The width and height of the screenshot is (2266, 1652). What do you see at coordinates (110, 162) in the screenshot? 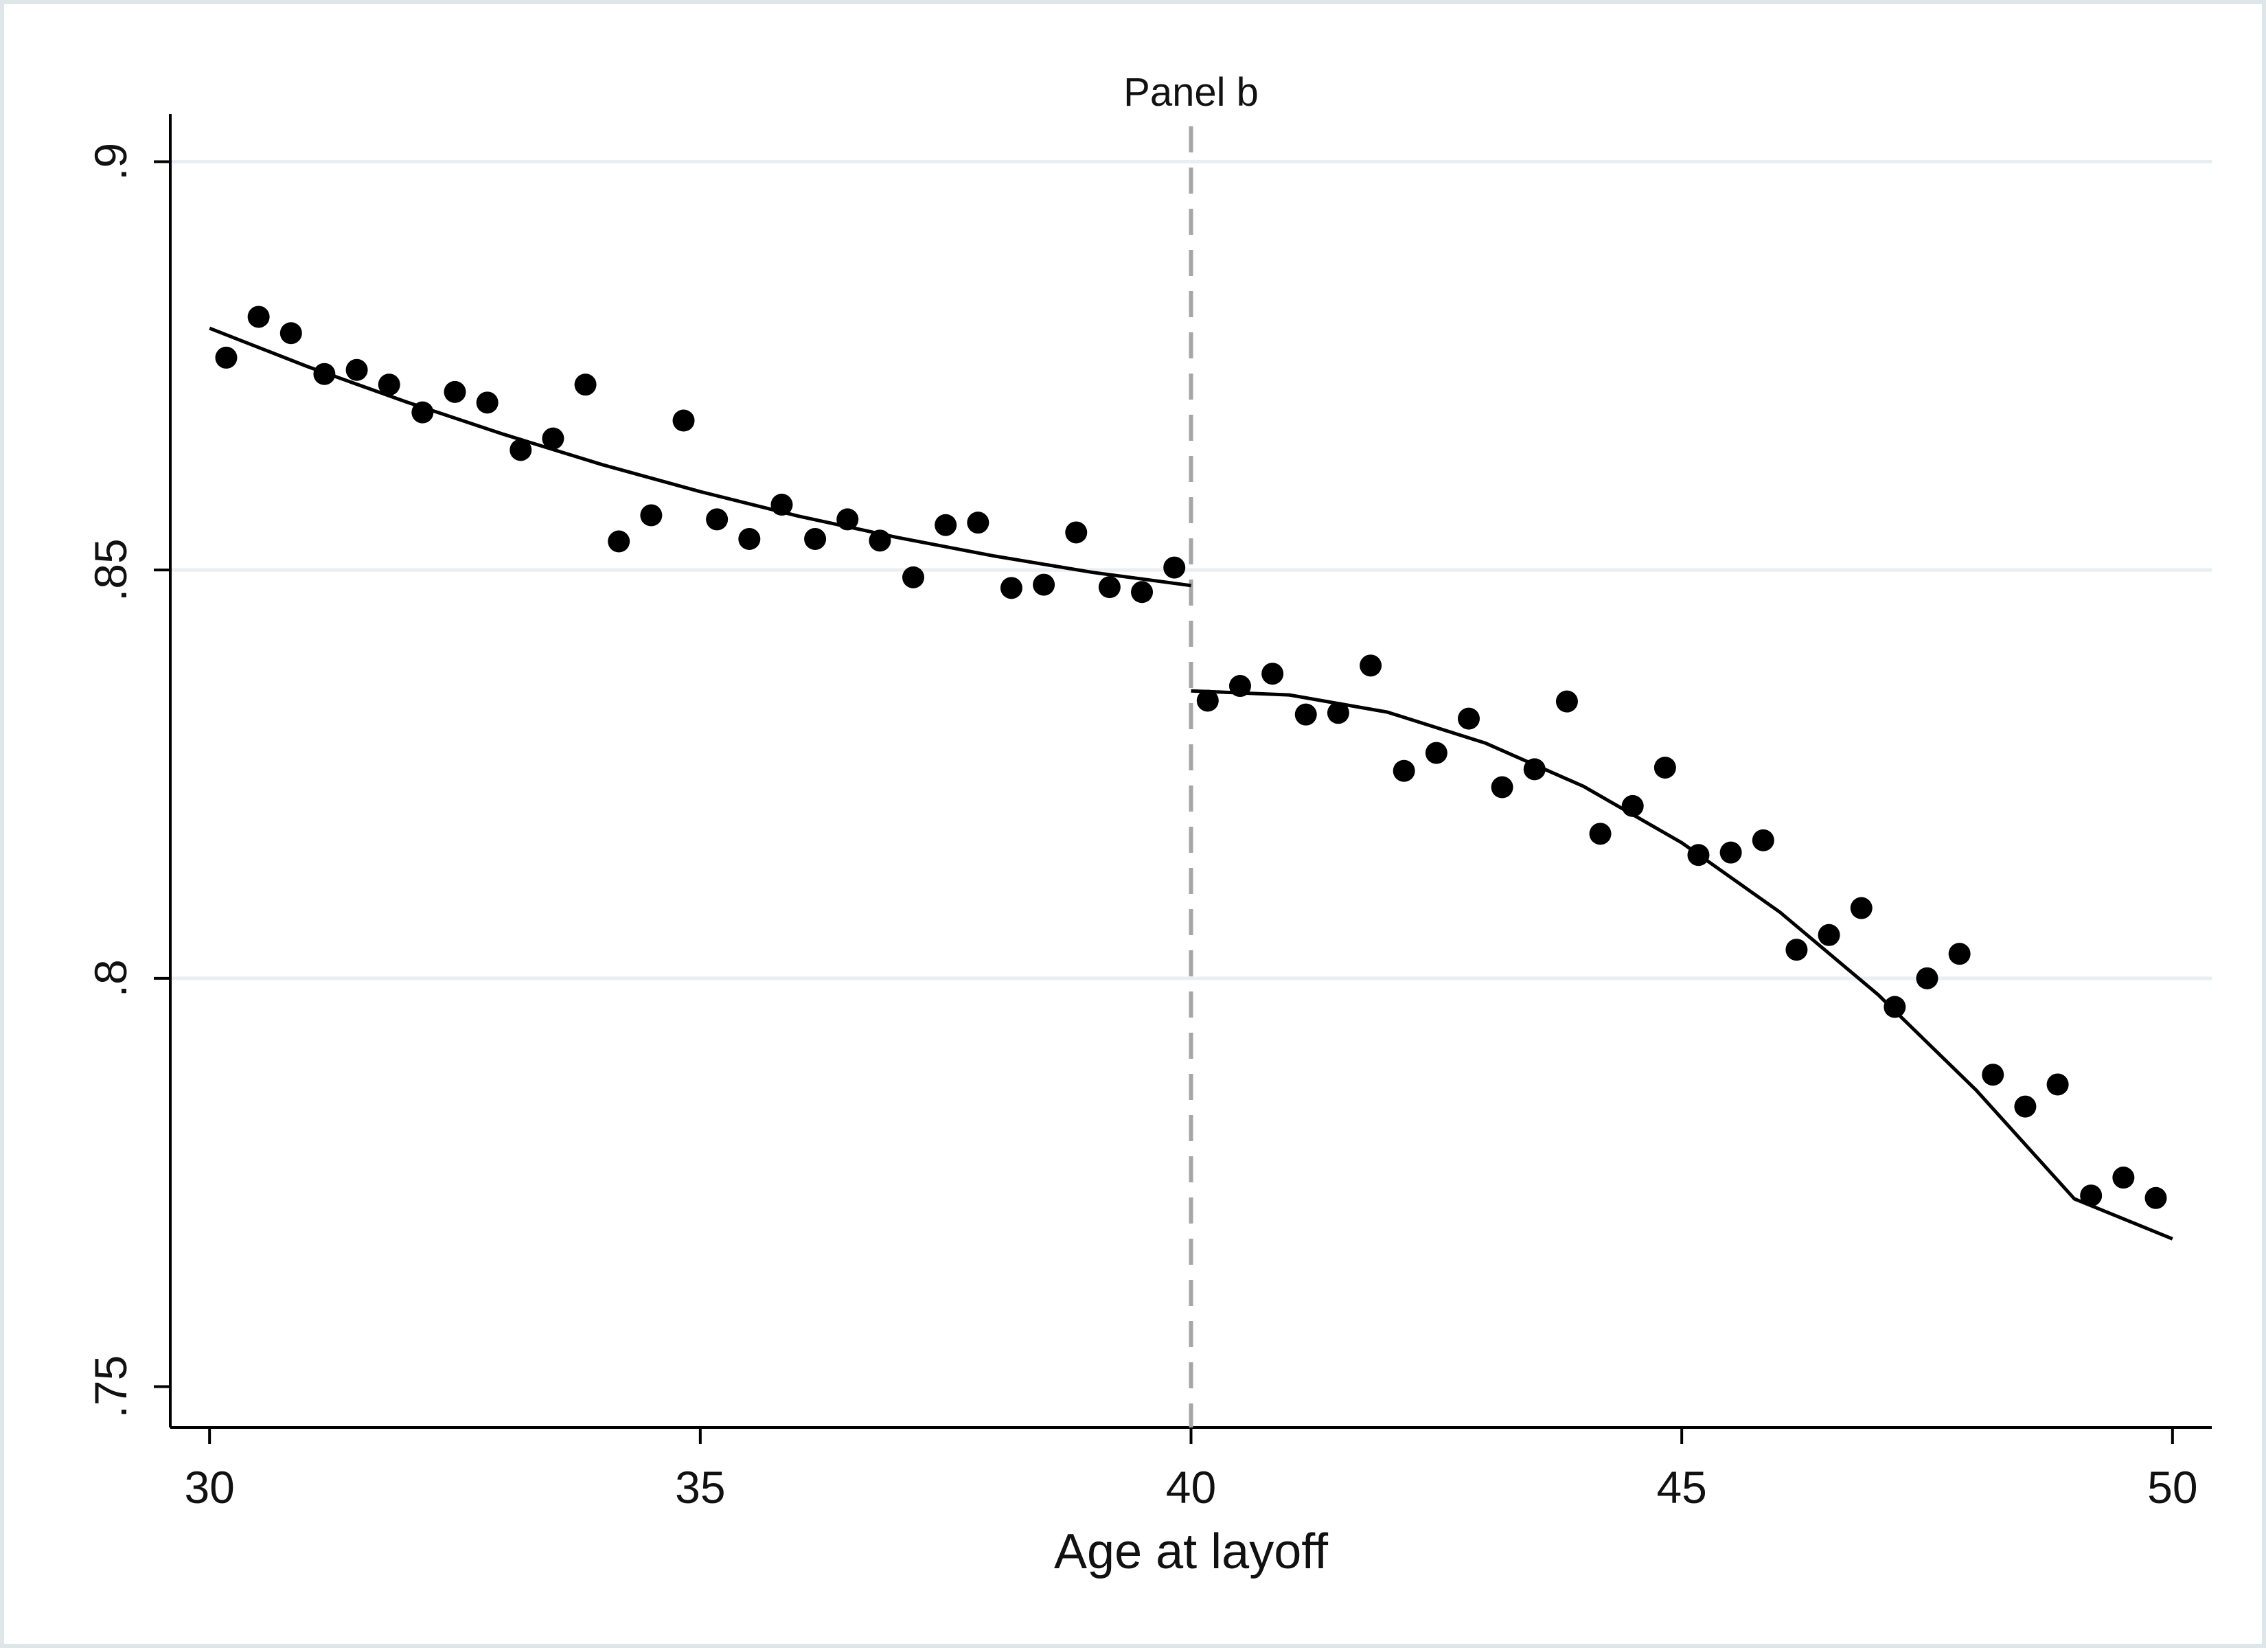
I see `y-tick-label: .9` at bounding box center [110, 162].